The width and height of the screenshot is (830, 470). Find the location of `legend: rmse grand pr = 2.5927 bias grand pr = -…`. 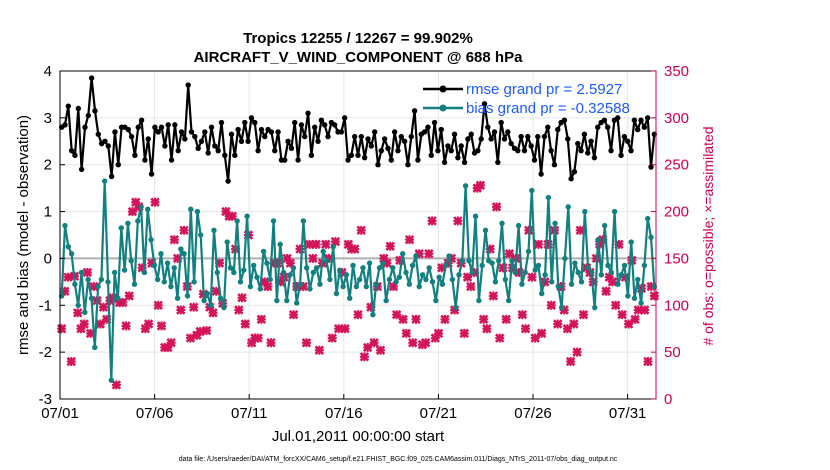

legend: rmse grand pr = 2.5927 bias grand pr = -… is located at coordinates (526, 99).